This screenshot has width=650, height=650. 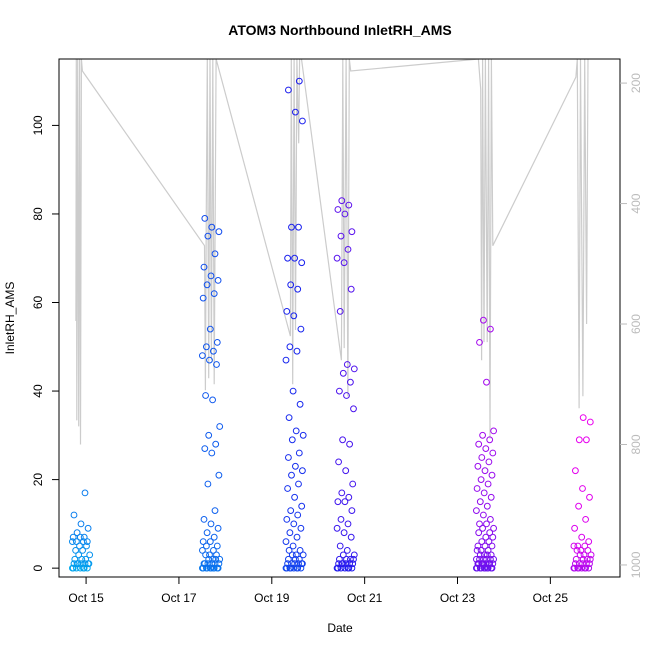 What do you see at coordinates (636, 324) in the screenshot?
I see `y2-tick-label: 600` at bounding box center [636, 324].